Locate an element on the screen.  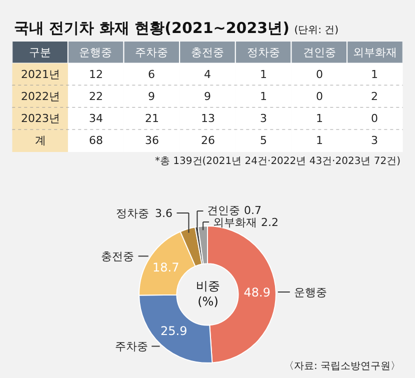
data-label: 0.7 is located at coordinates (253, 210).